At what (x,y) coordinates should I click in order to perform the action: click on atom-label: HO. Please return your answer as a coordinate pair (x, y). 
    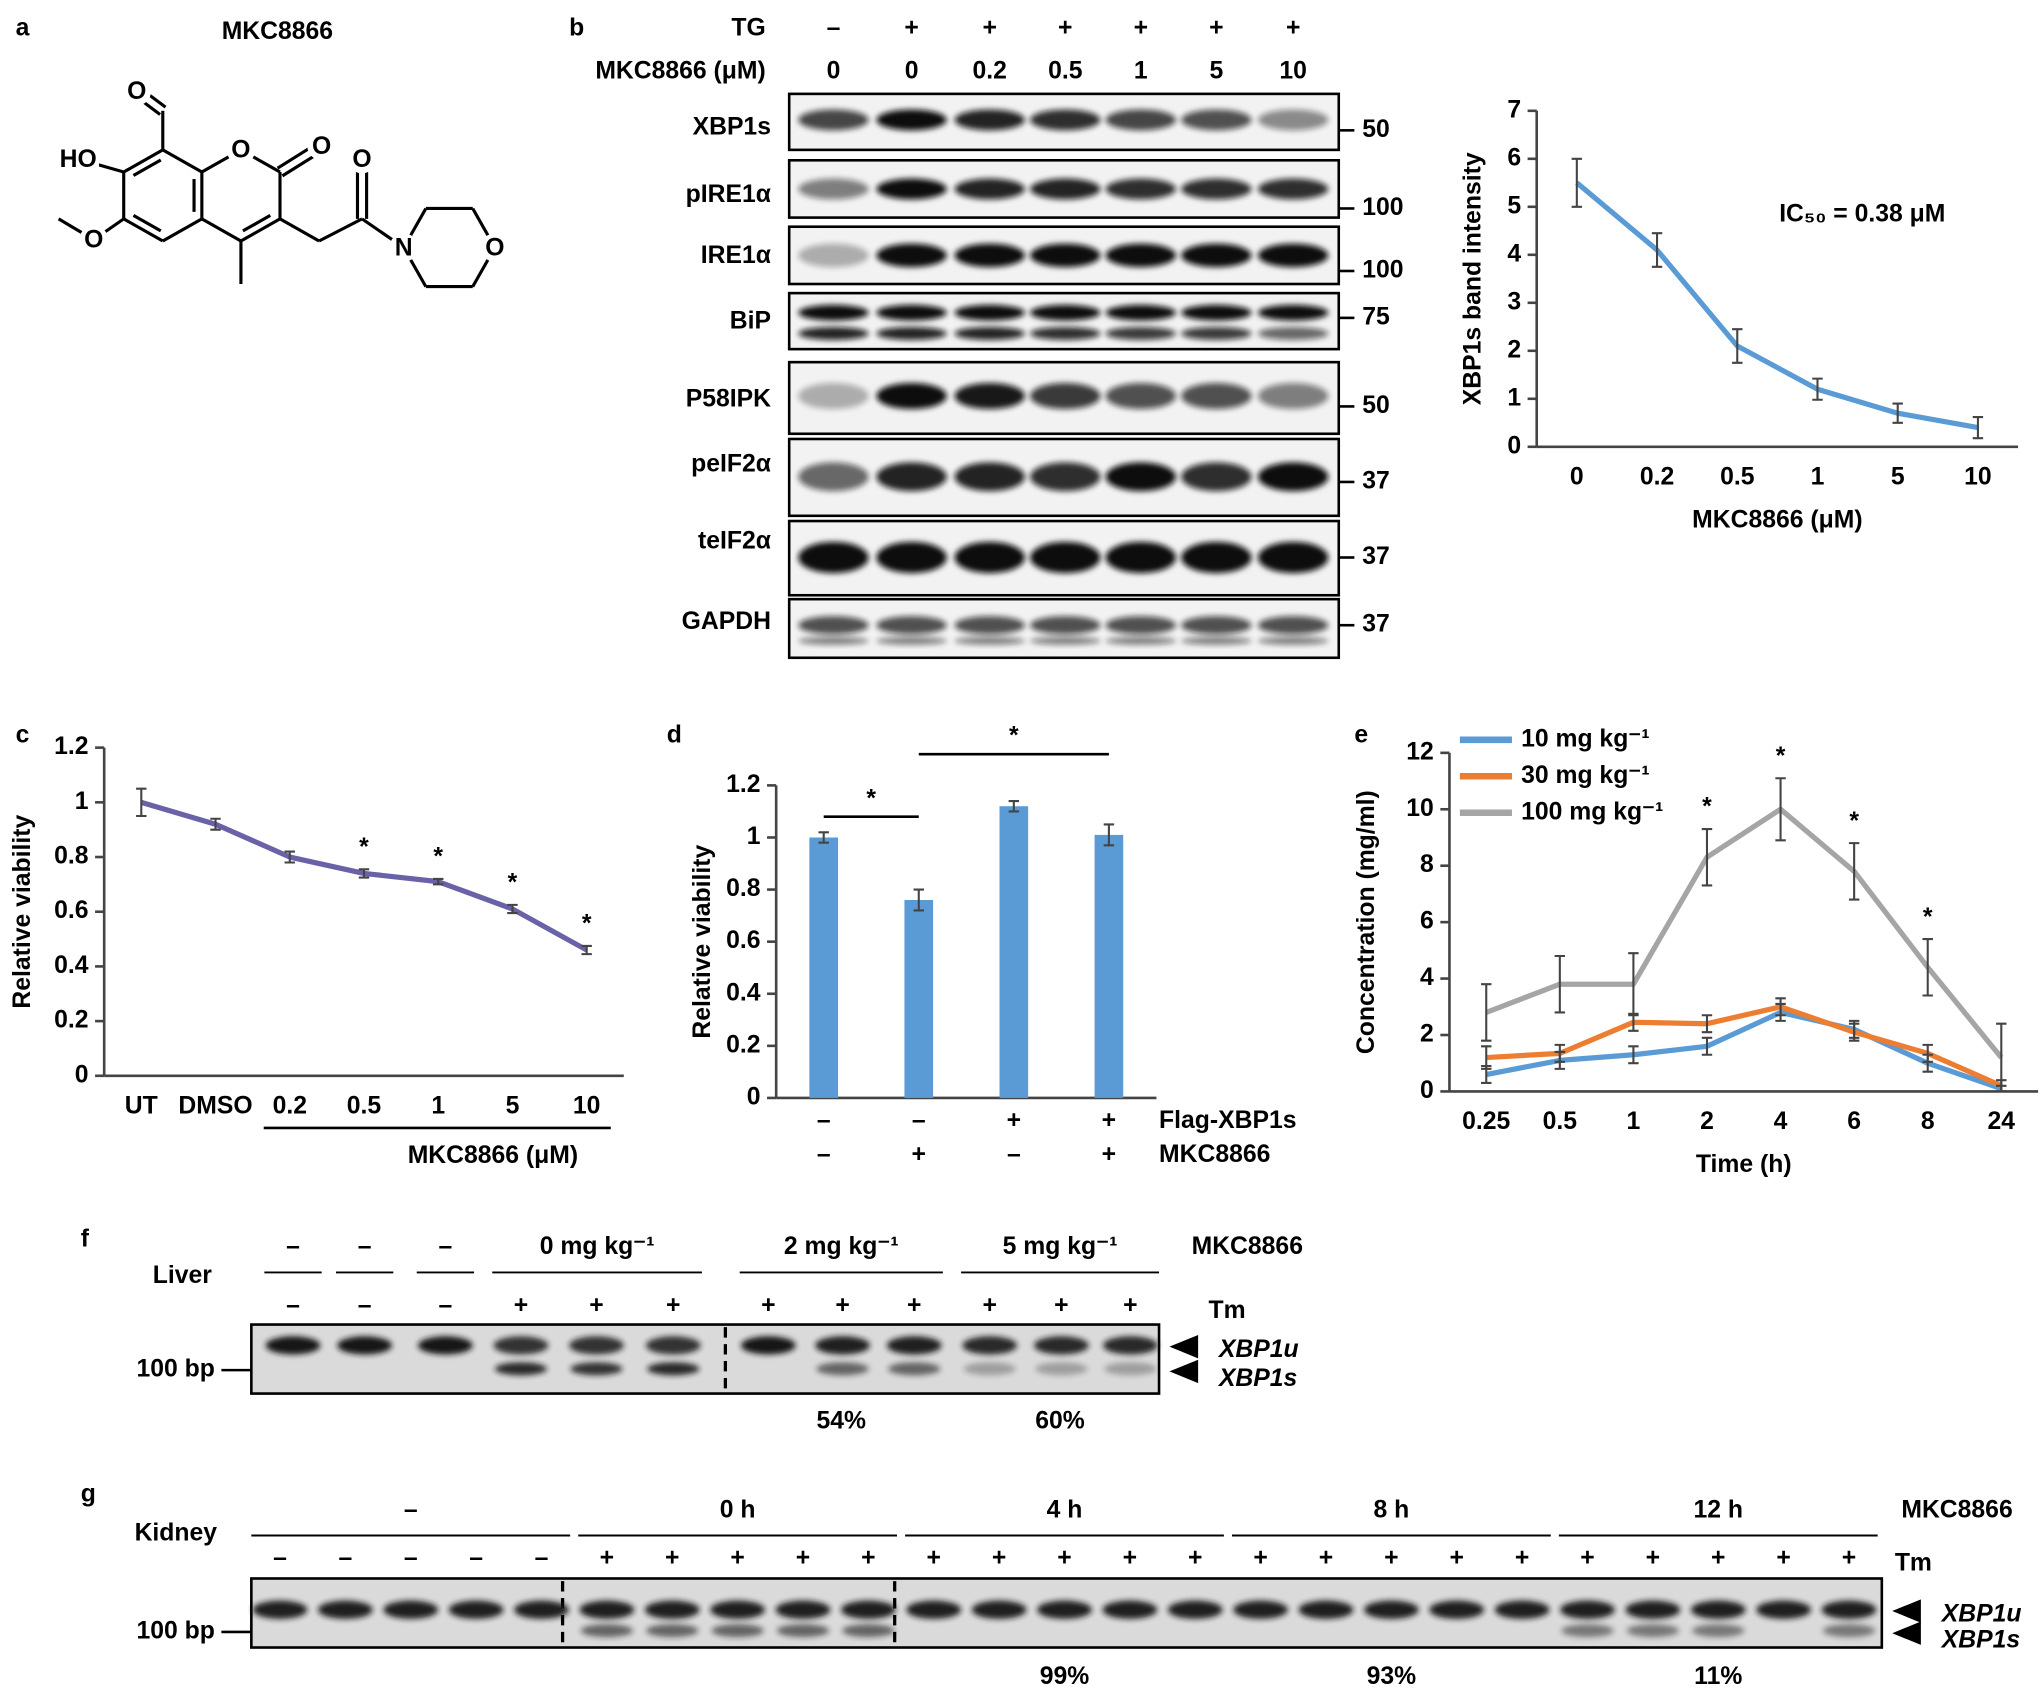
    Looking at the image, I should click on (78, 159).